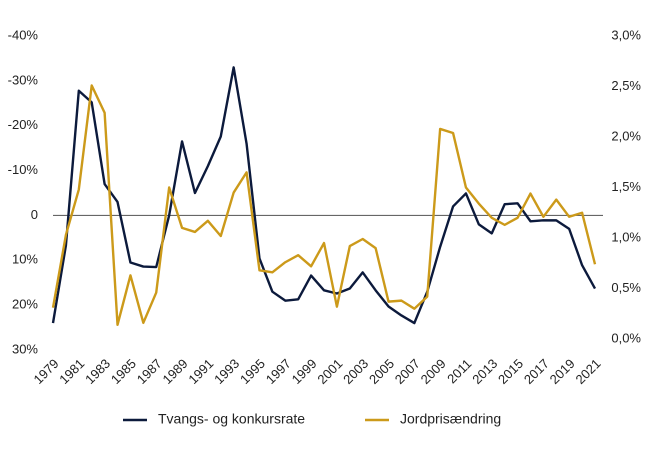 This screenshot has height=450, width=650. Describe the element at coordinates (25, 348) in the screenshot. I see `y-tick-label: 30%` at that location.